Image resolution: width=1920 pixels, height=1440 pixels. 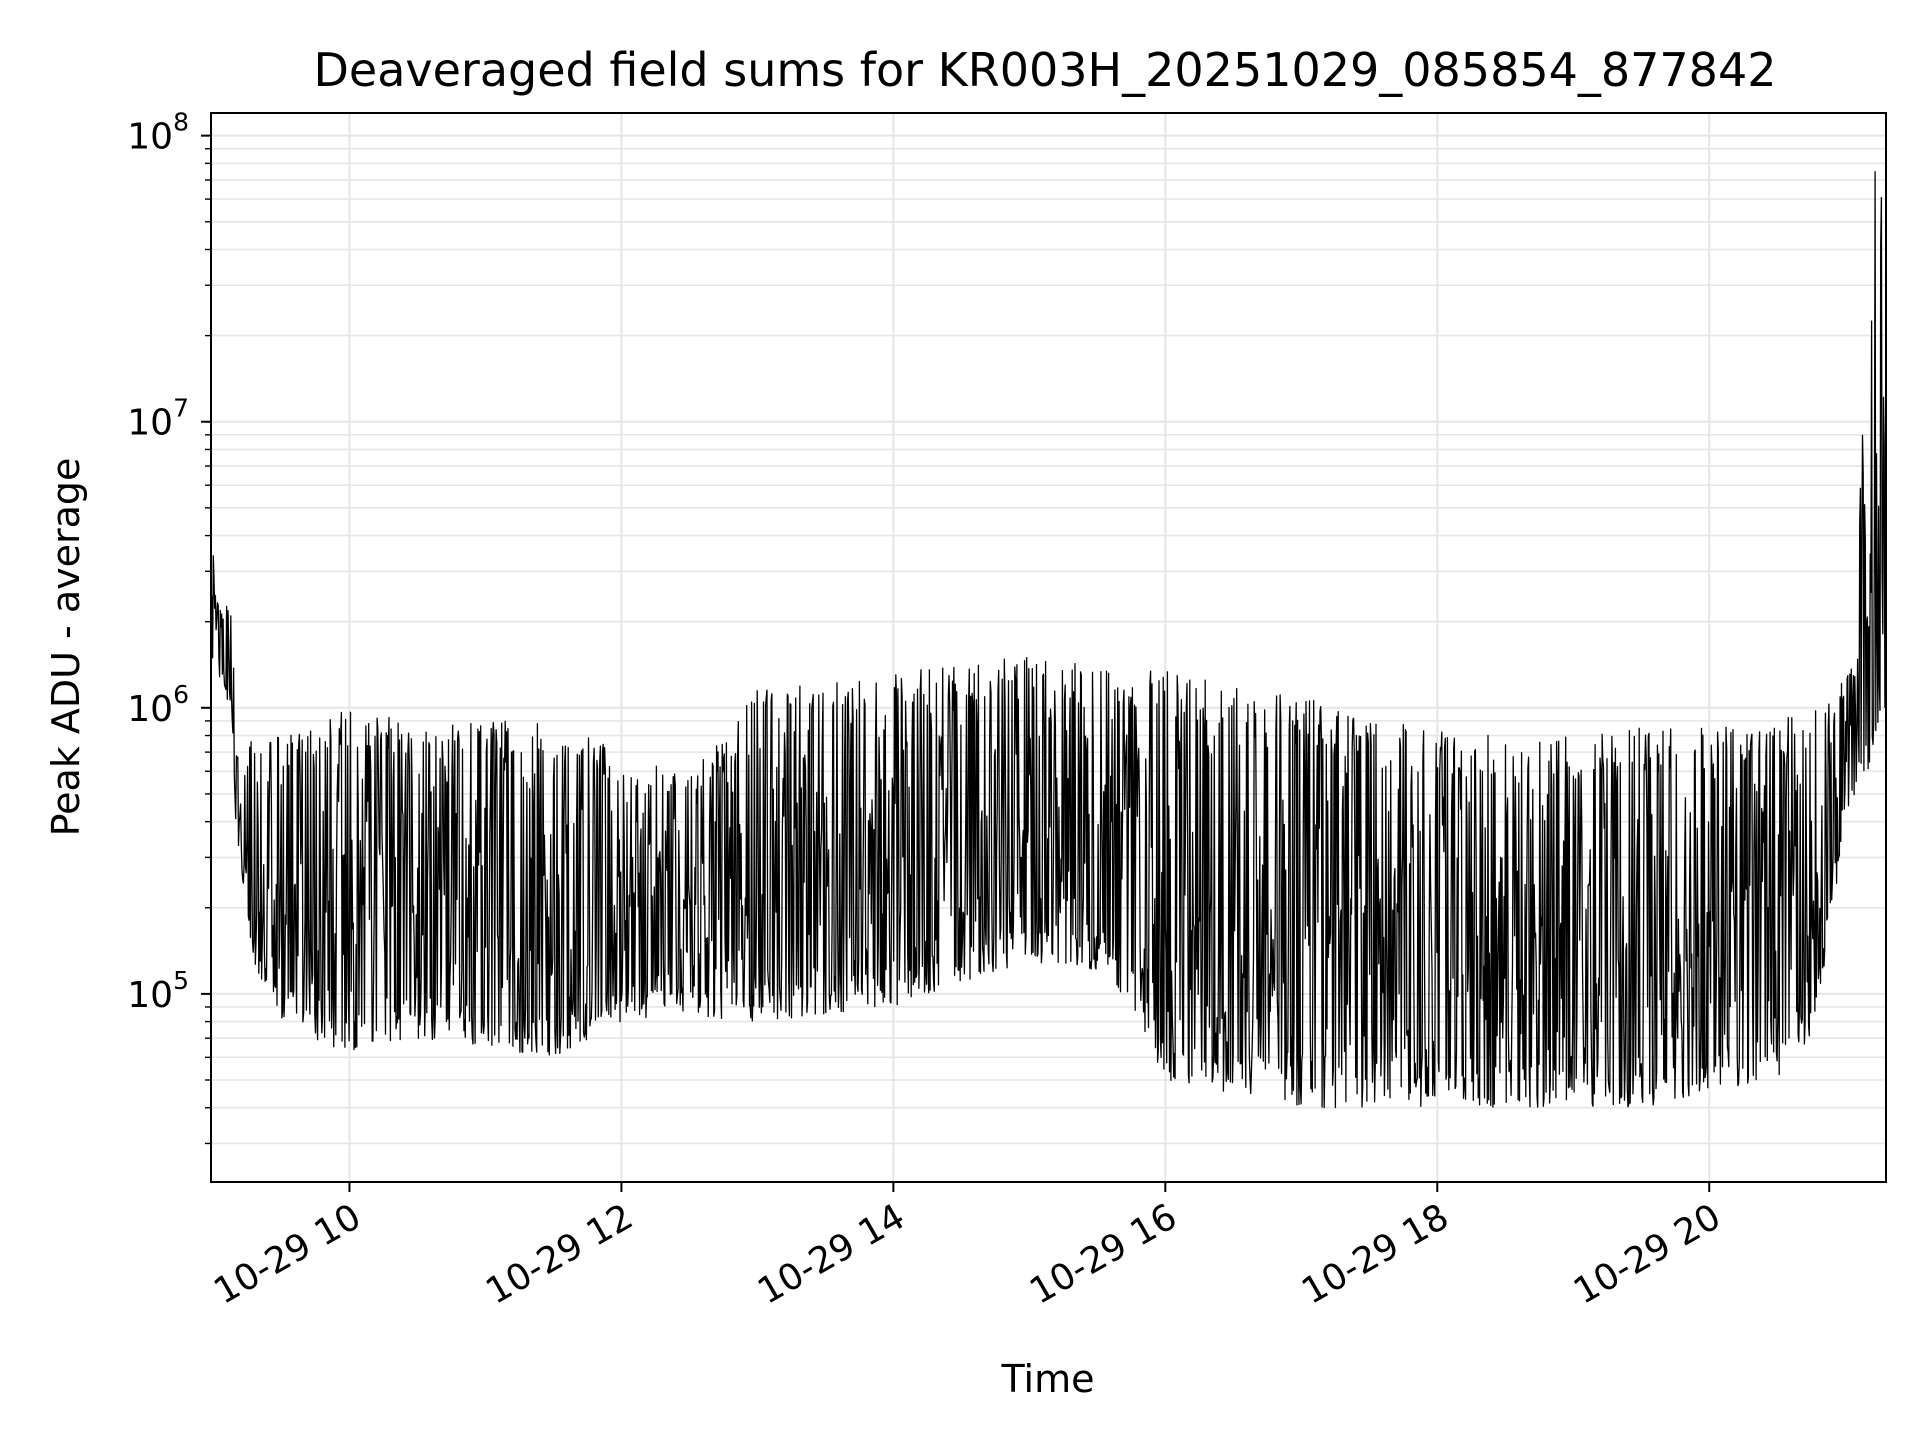 What do you see at coordinates (158, 133) in the screenshot?
I see `y-tick-label: 10⁸` at bounding box center [158, 133].